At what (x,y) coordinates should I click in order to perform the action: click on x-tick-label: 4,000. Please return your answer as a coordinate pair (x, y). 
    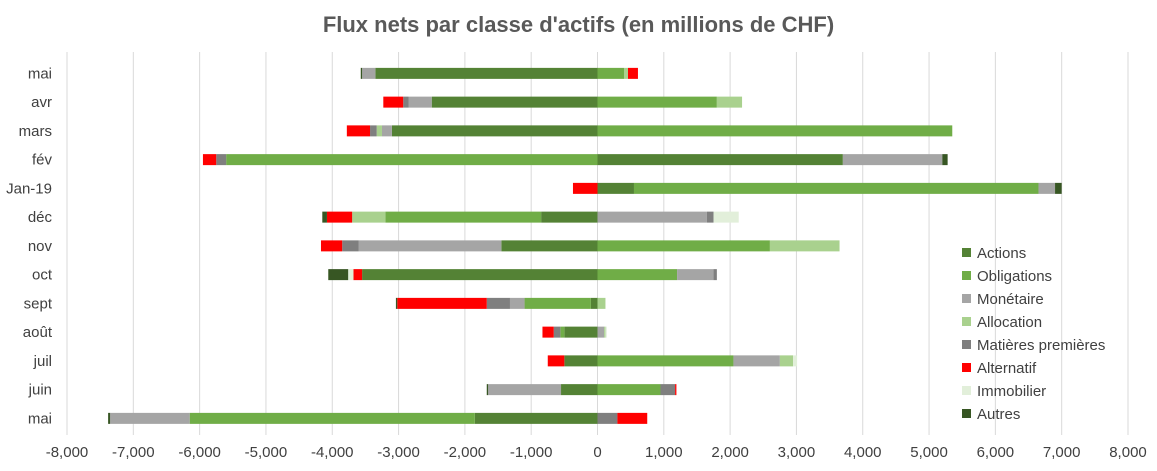
    Looking at the image, I should click on (863, 452).